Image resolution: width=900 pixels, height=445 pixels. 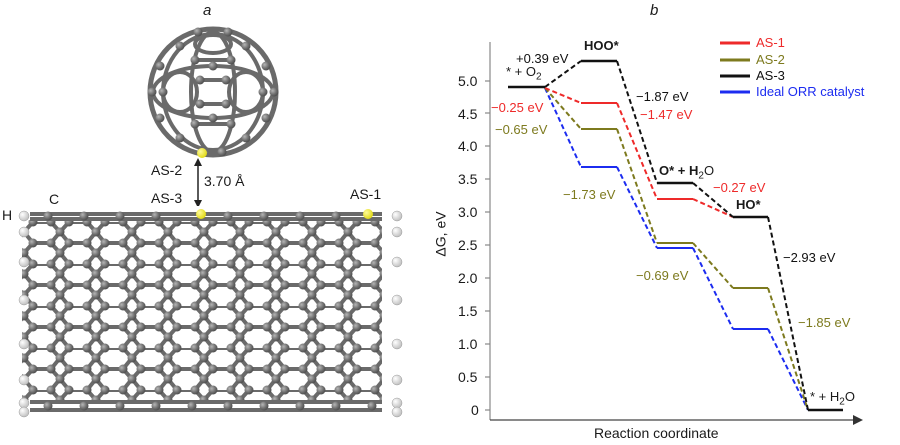 What do you see at coordinates (662, 96) in the screenshot?
I see `step-as3-2: −1.87 eV` at bounding box center [662, 96].